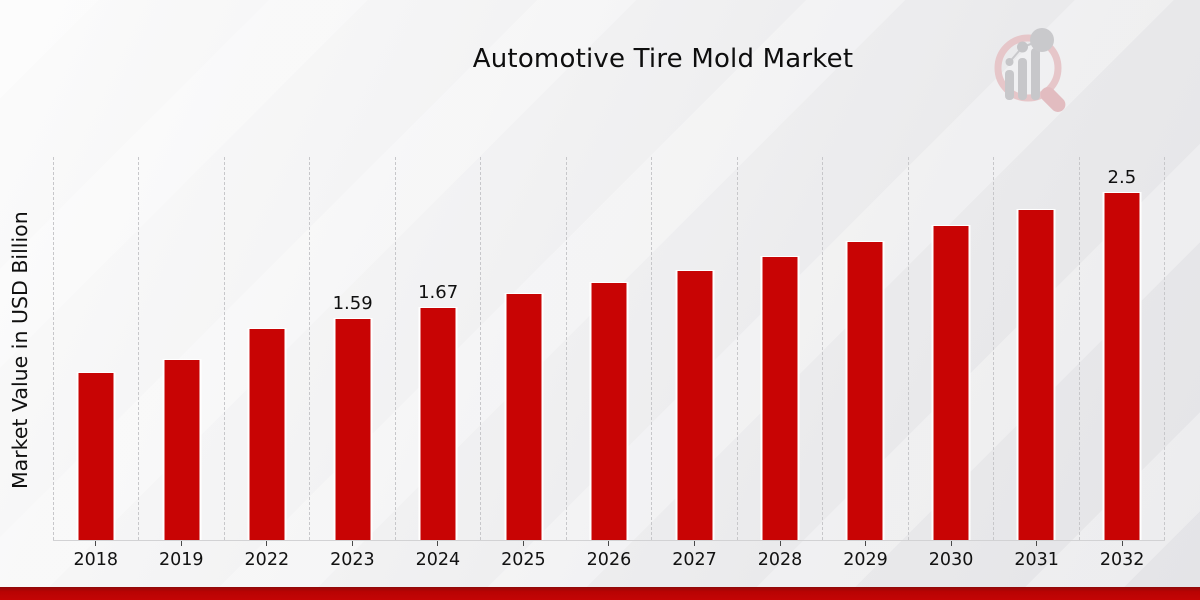  I want to click on bar-2018, so click(96, 456).